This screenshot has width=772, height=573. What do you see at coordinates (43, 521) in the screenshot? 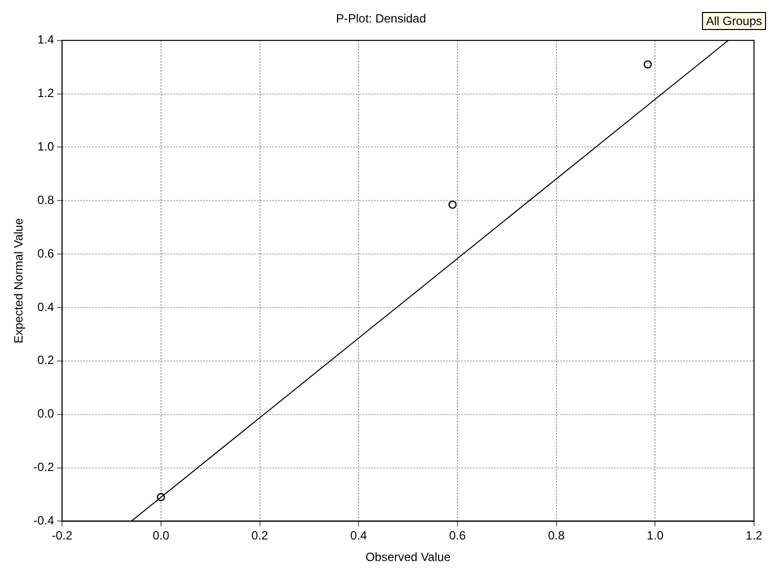
I see `y-tick-label: -0.4` at bounding box center [43, 521].